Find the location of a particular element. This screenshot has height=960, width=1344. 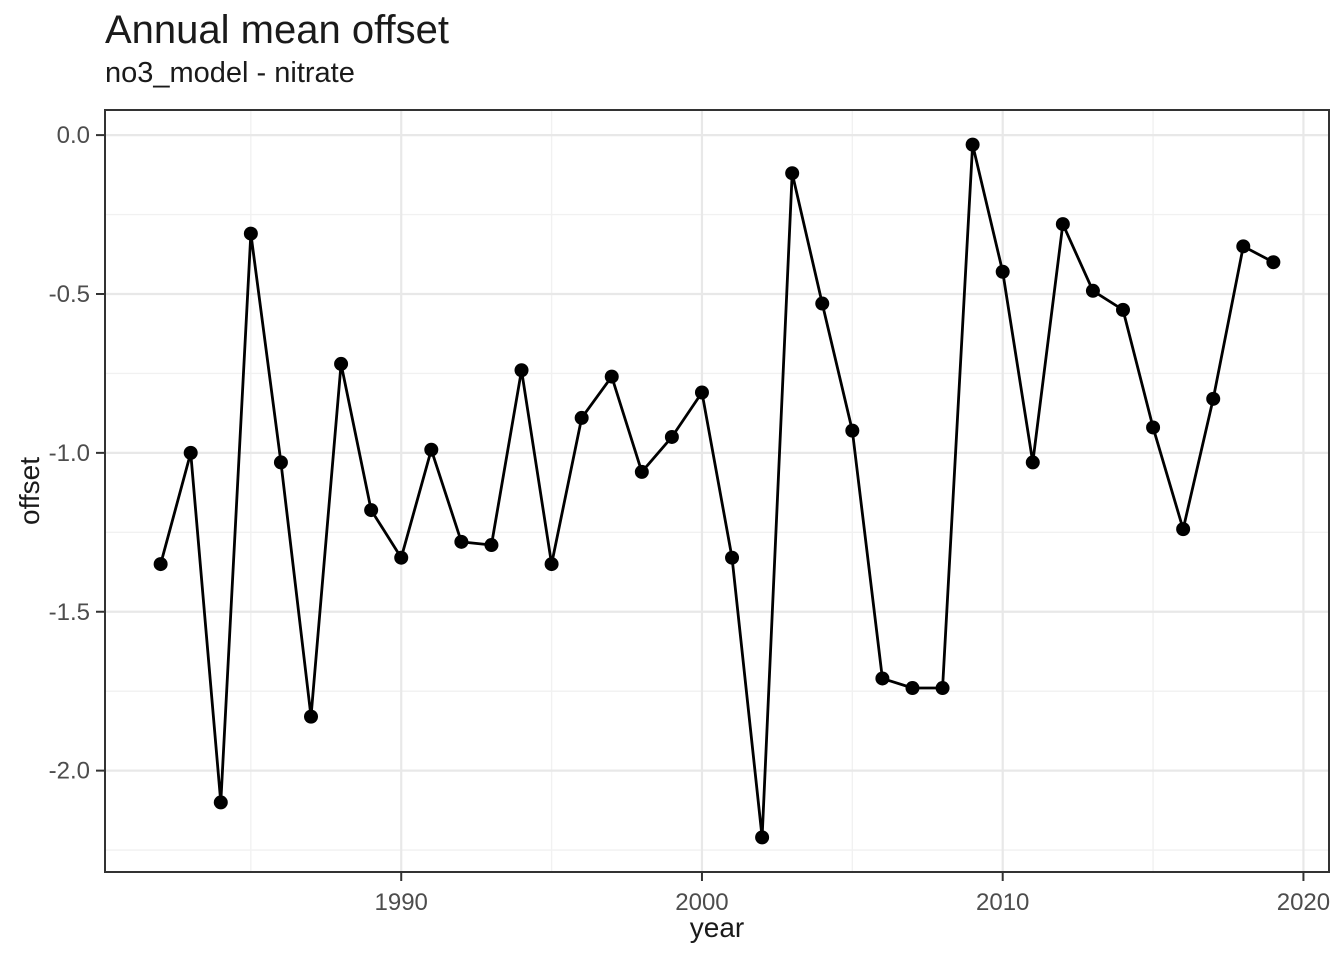

y-axis-tick-label: -1.5 is located at coordinates (69, 612).